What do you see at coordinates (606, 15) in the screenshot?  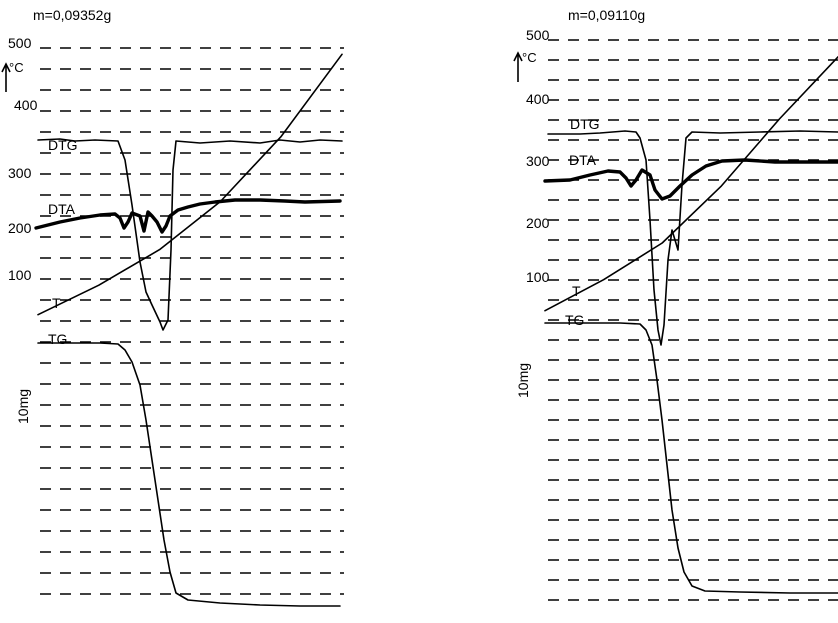 I see `right-sample-mass: m=0,09110g` at bounding box center [606, 15].